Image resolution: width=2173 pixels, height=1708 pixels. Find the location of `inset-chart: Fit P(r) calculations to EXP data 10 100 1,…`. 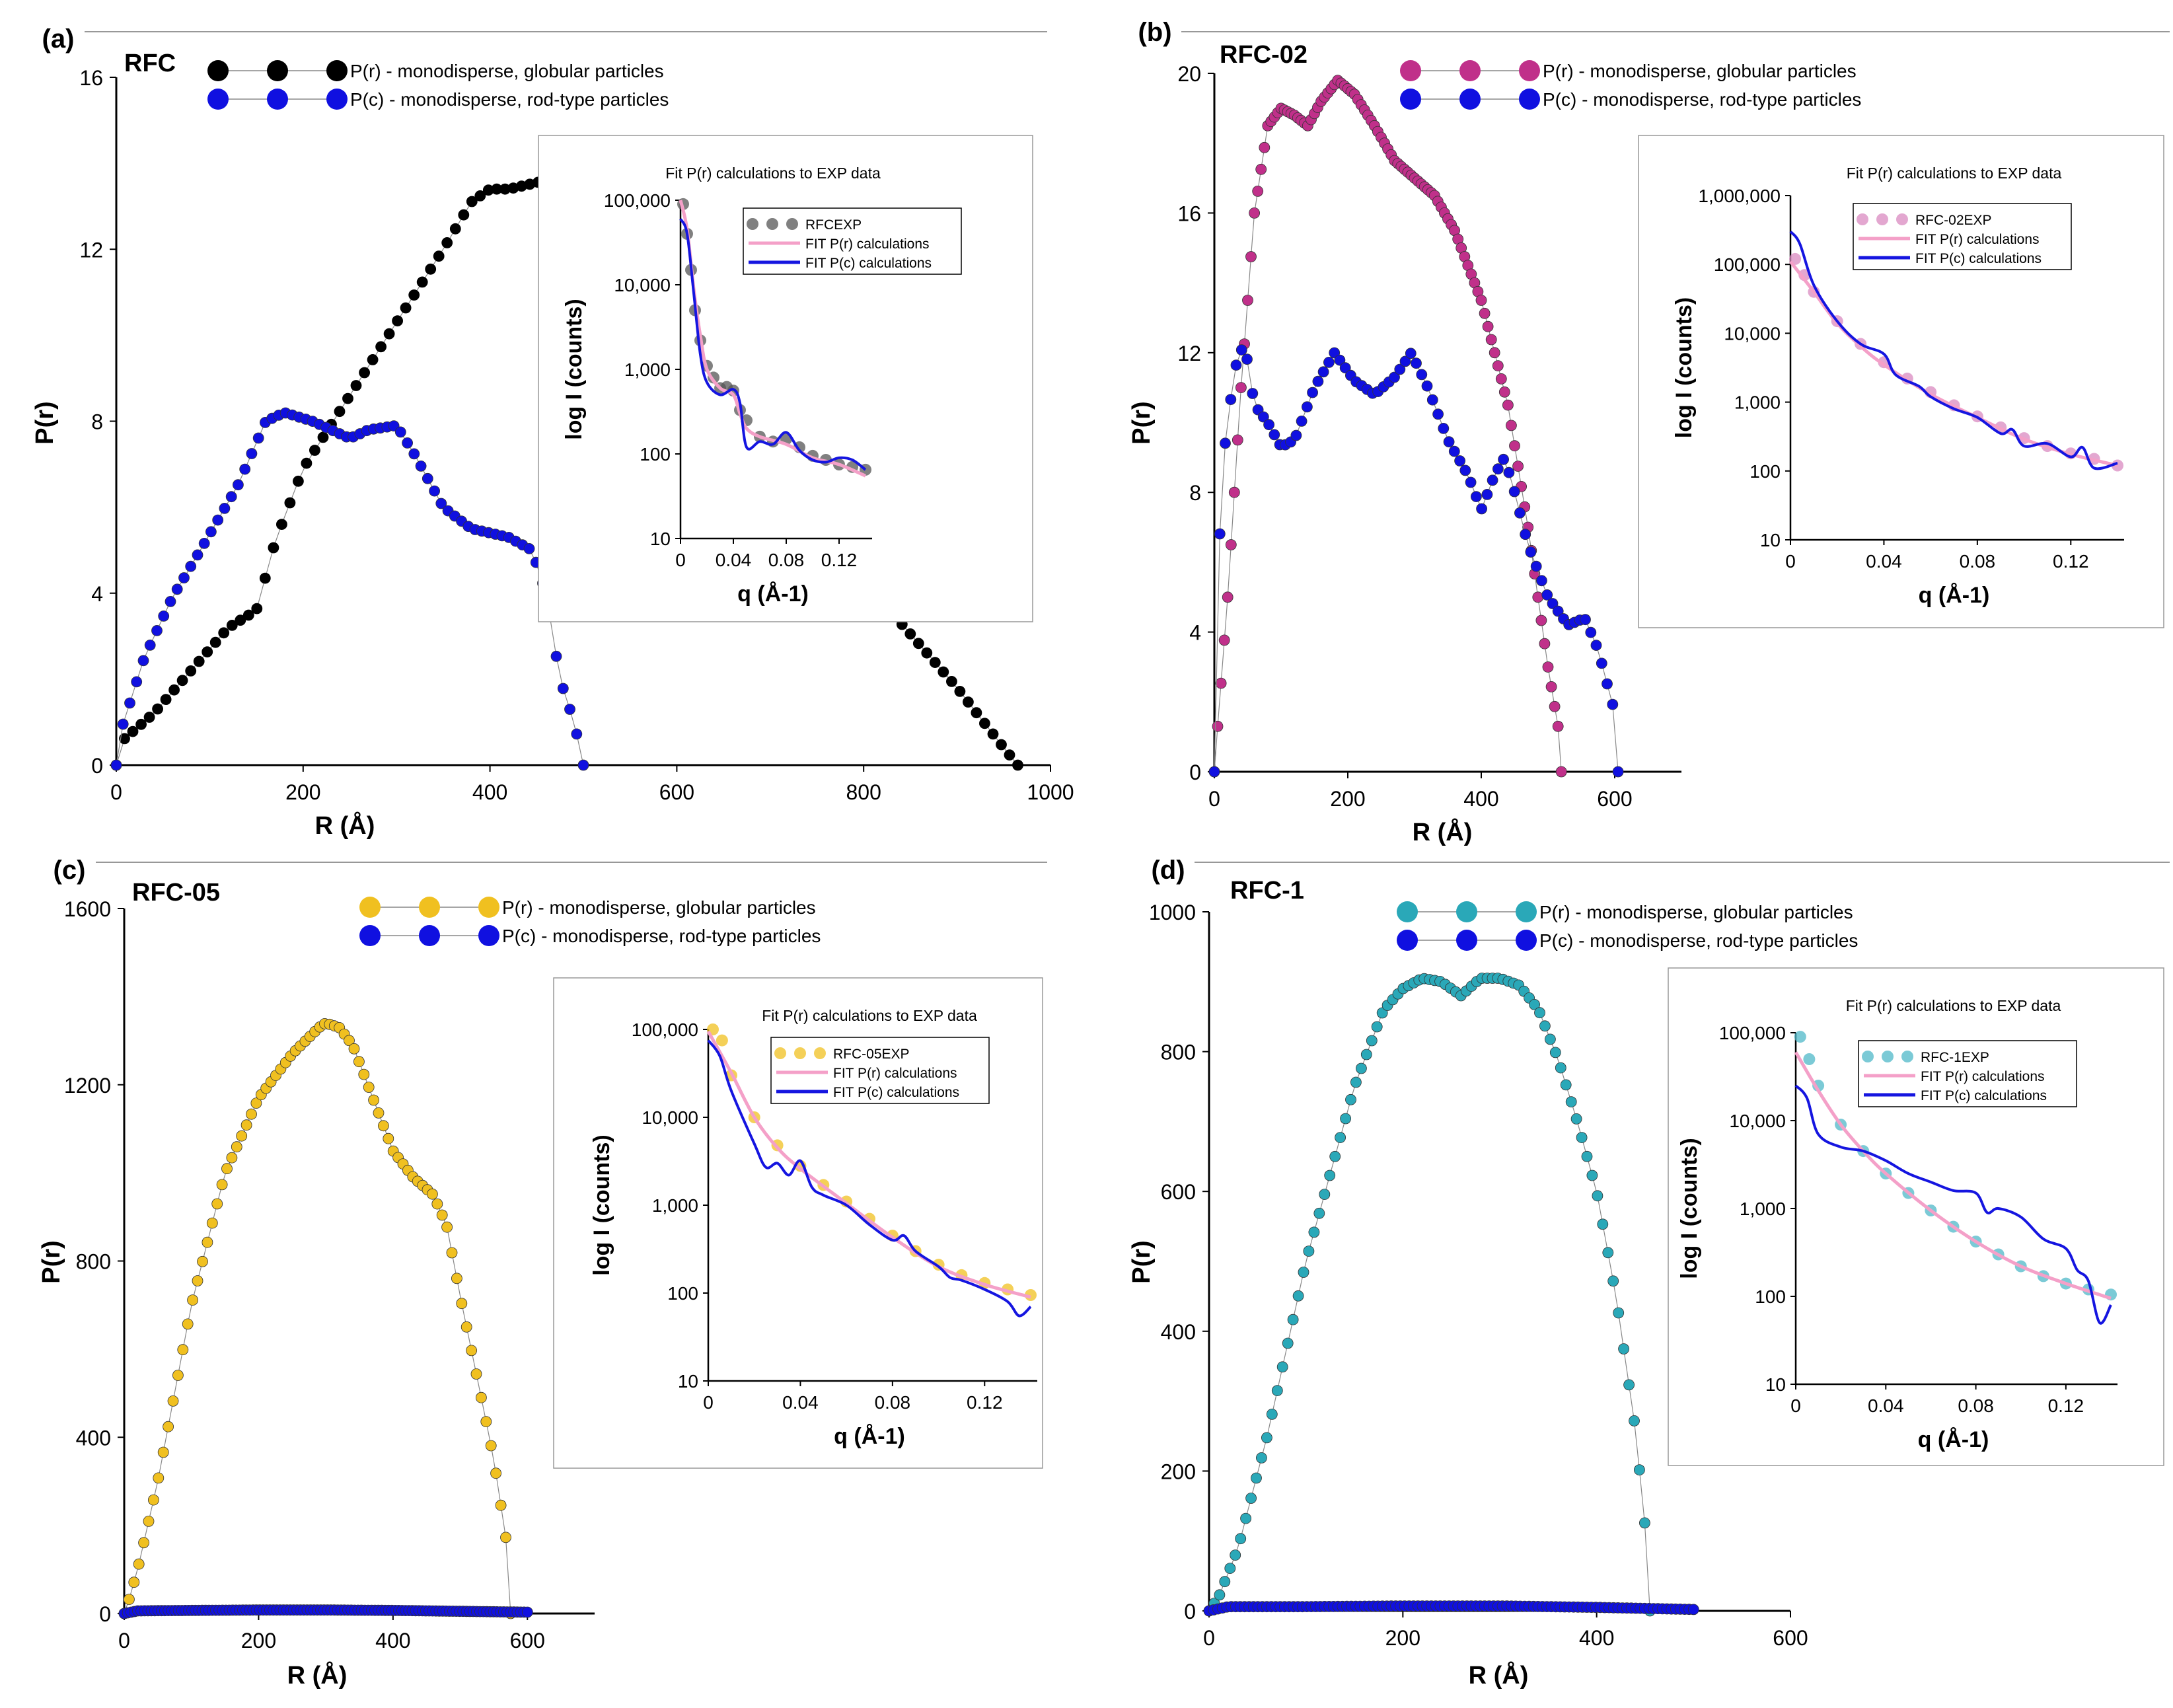

inset-chart: Fit P(r) calculations to EXP data 10 100 1,… is located at coordinates (798, 1223).